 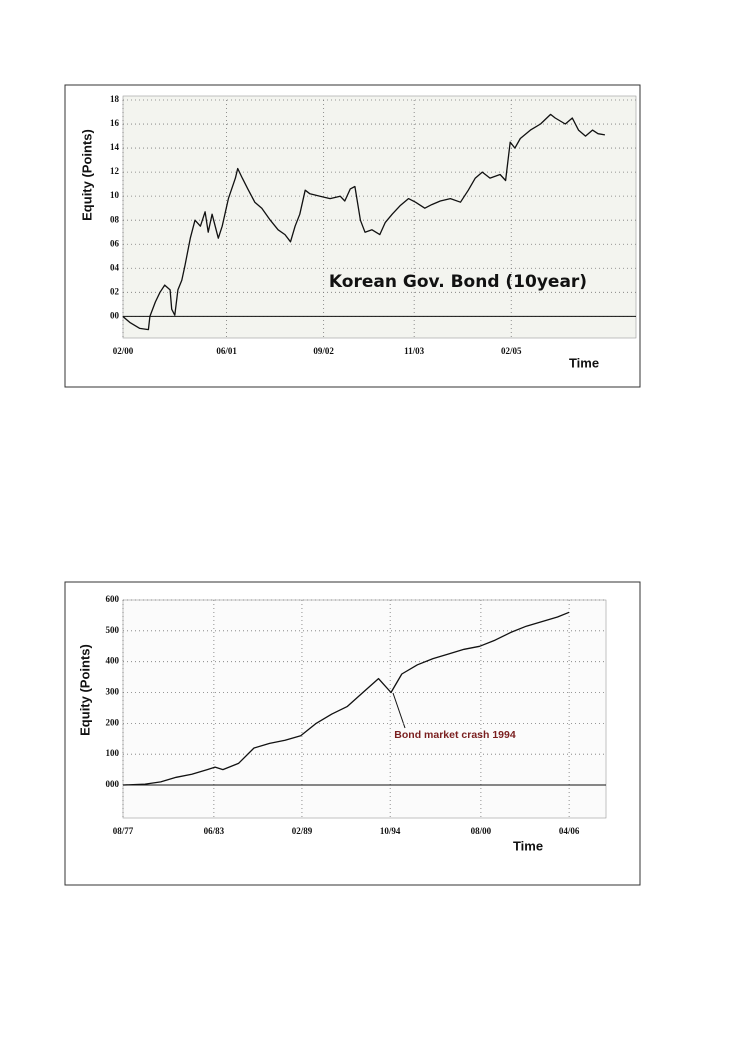 What do you see at coordinates (115, 147) in the screenshot?
I see `y-tick-label: 14` at bounding box center [115, 147].